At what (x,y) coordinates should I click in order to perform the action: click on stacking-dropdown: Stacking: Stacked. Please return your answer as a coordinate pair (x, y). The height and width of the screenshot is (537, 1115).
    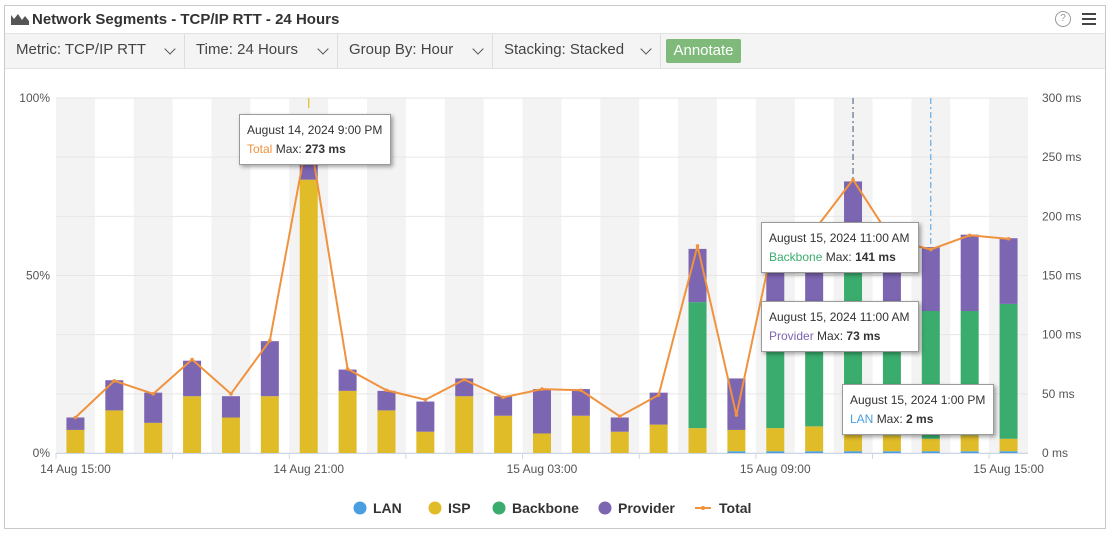
    Looking at the image, I should click on (577, 51).